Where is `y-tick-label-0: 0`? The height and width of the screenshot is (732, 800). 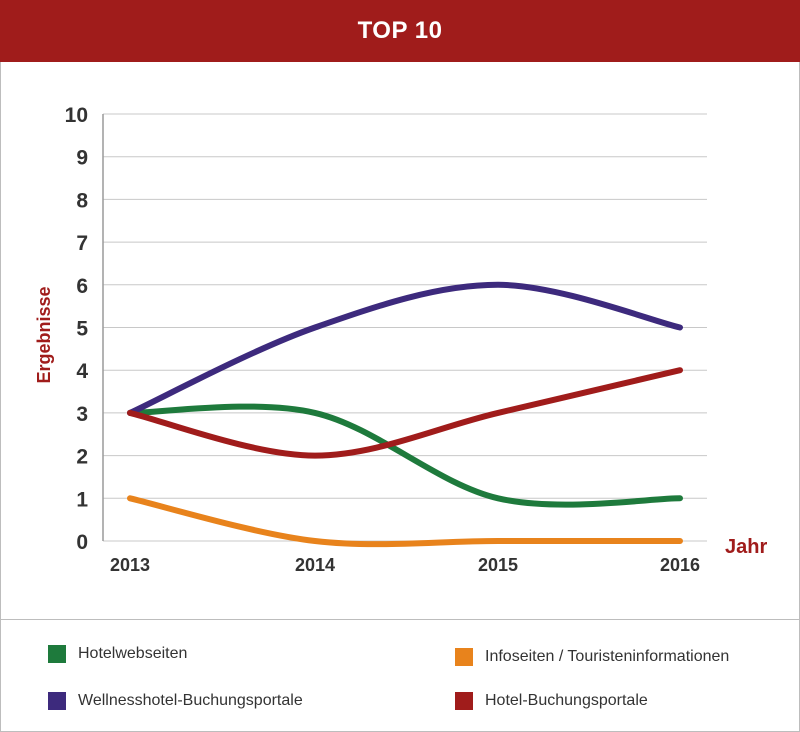
y-tick-label-0: 0 is located at coordinates (82, 542).